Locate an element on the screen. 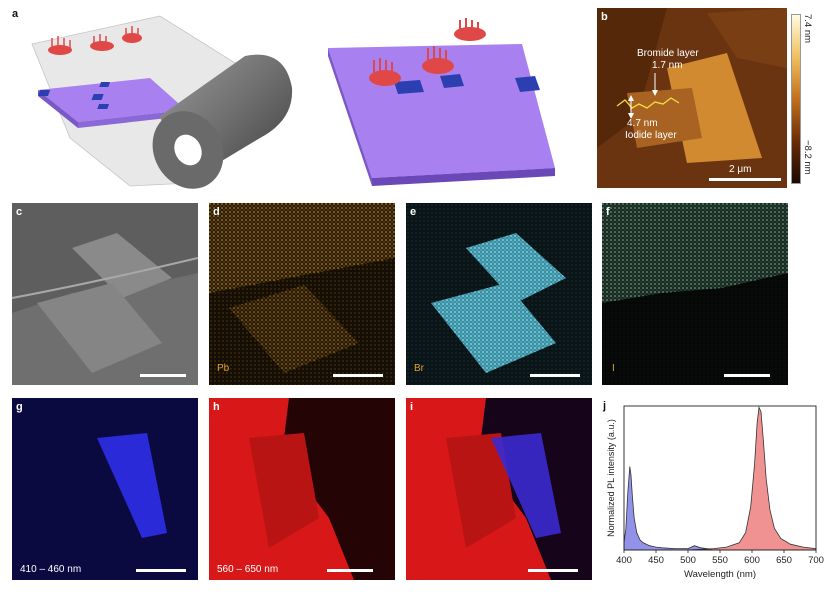  afm-image is located at coordinates (692, 98).